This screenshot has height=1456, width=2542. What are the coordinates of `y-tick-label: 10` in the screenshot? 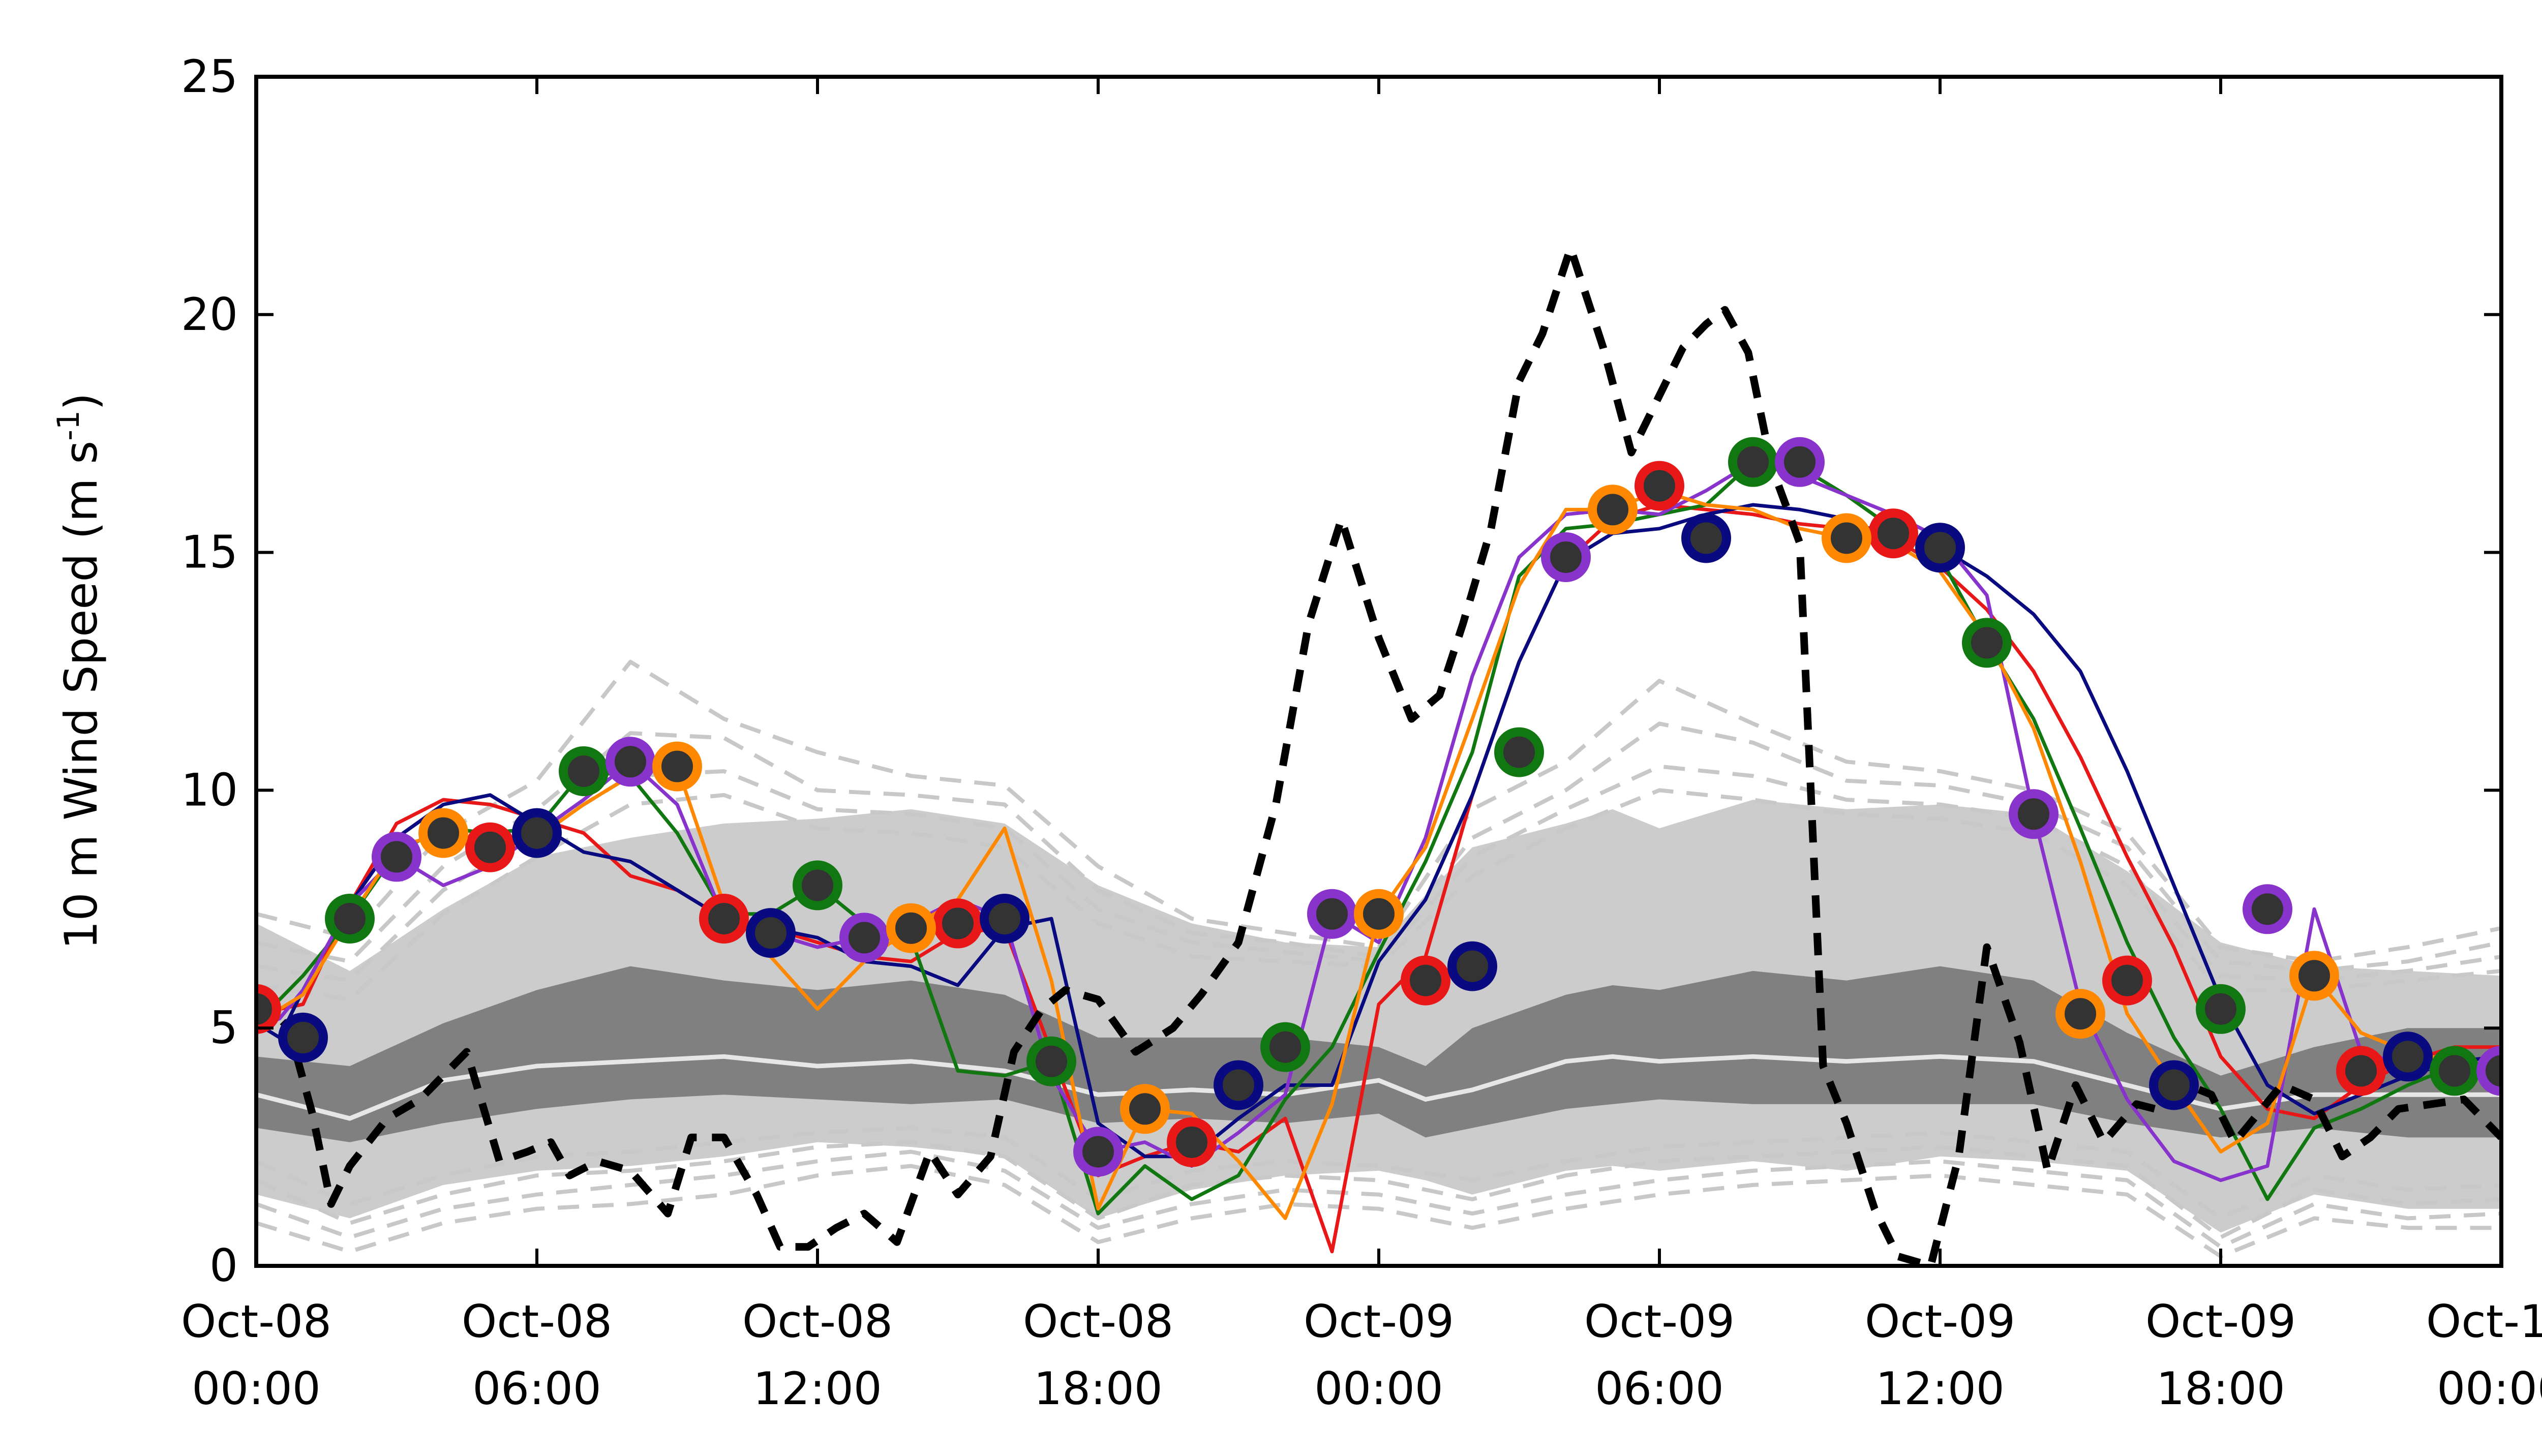 It's located at (209, 790).